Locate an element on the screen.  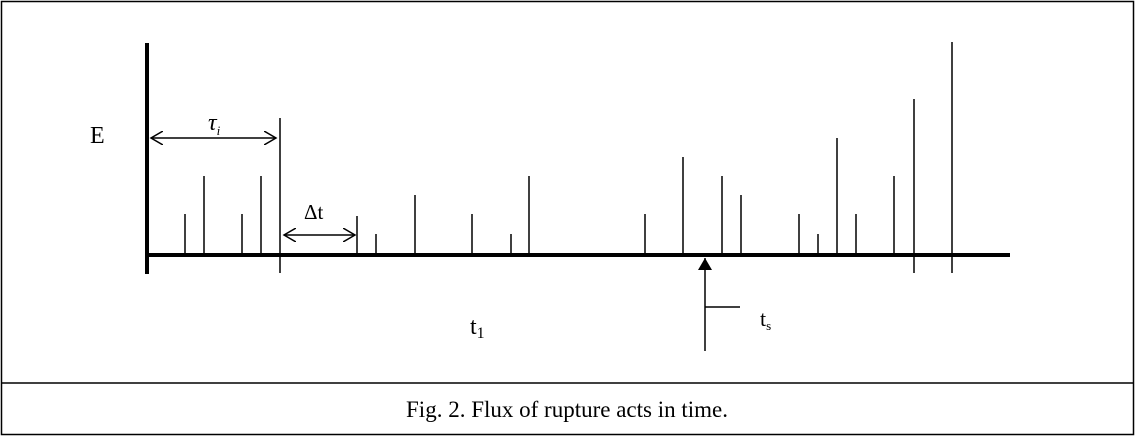
time1-label: t1 is located at coordinates (477, 328).